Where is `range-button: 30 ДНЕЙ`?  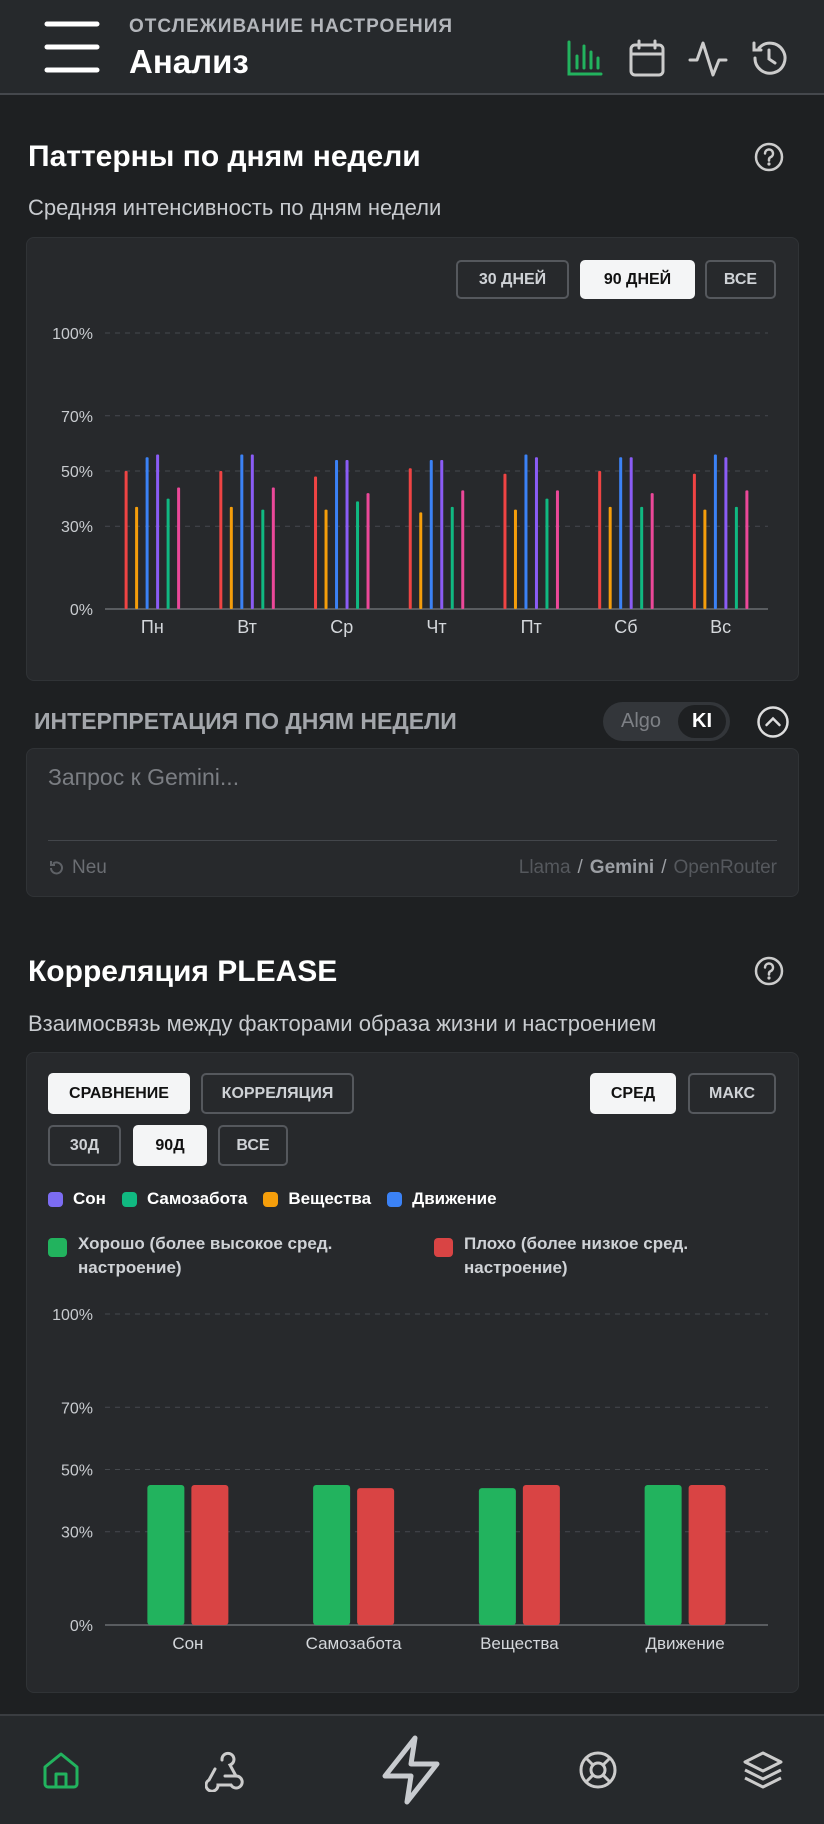 range-button: 30 ДНЕЙ is located at coordinates (512, 279).